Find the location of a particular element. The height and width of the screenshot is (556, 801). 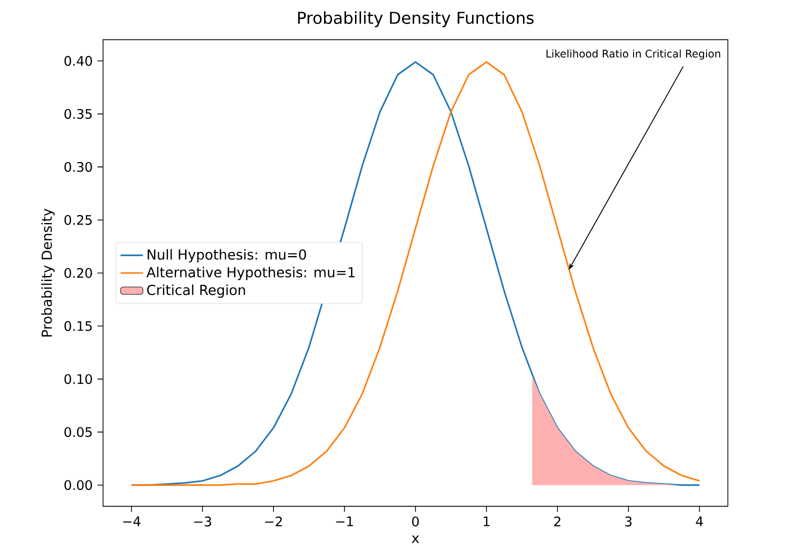

y-tick-label: 0.25 is located at coordinates (78, 219).